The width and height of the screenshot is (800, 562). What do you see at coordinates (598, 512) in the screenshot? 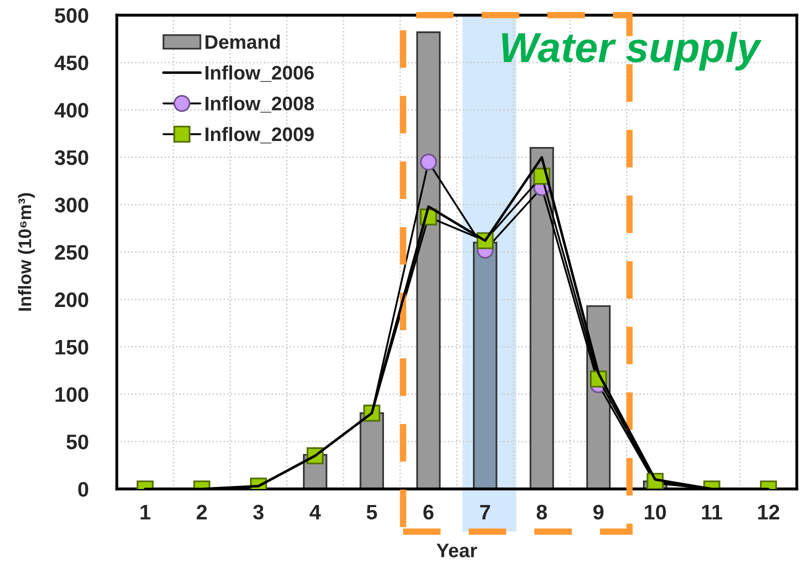
I see `x-tick-label: 9` at bounding box center [598, 512].